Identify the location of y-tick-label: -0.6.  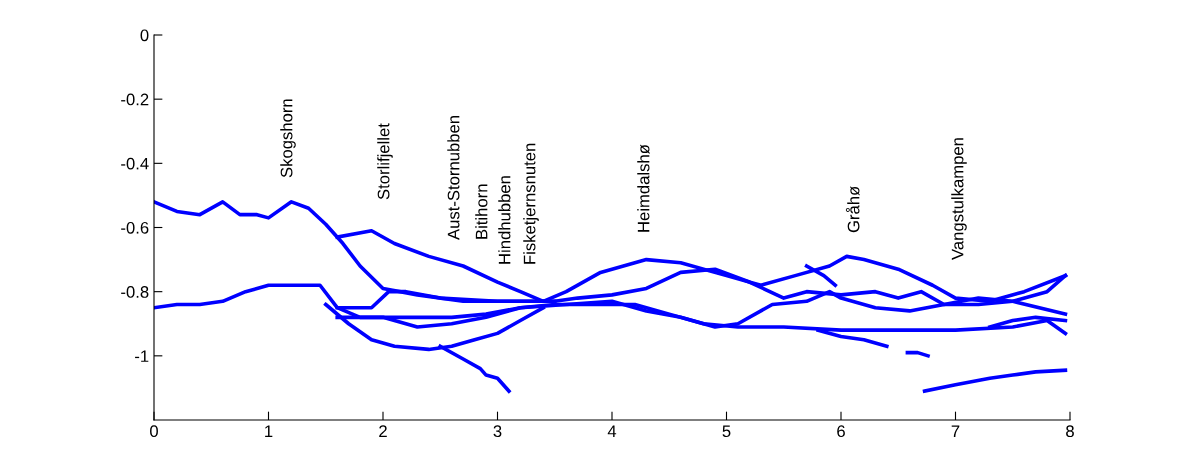
(135, 227).